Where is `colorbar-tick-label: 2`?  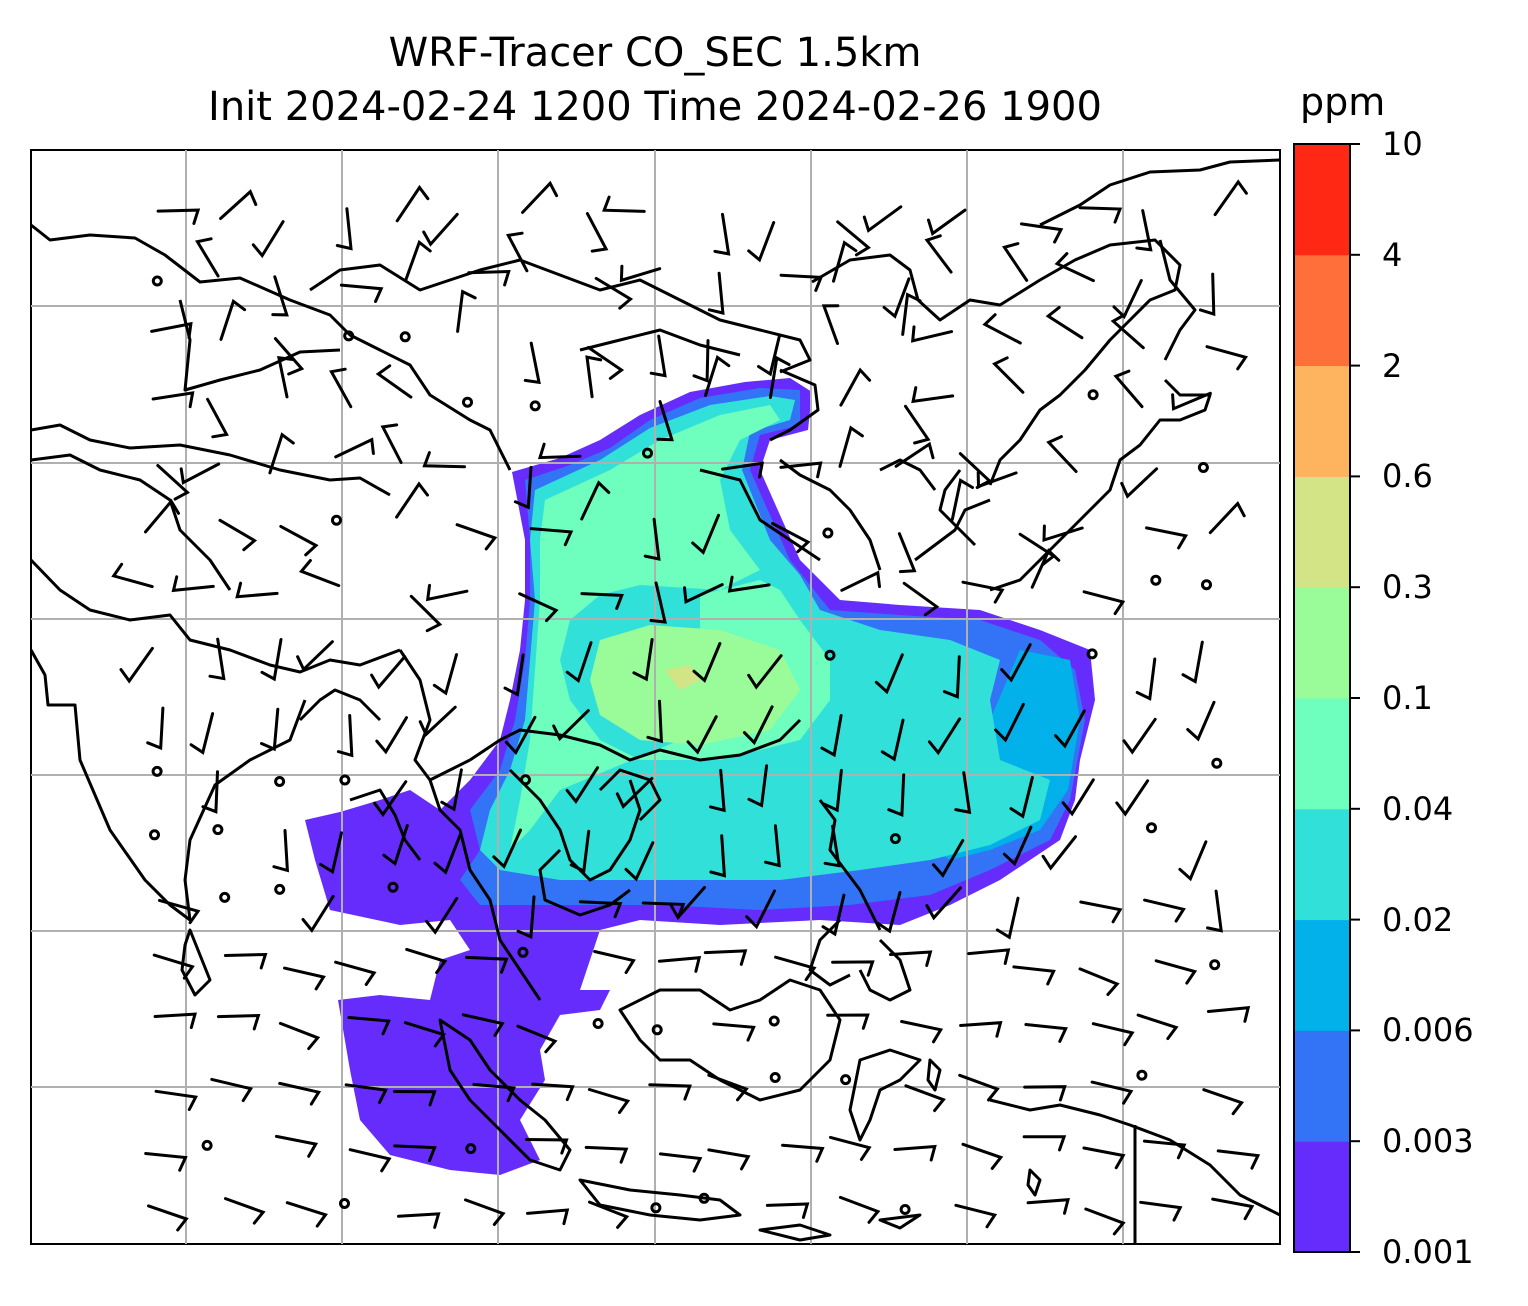 colorbar-tick-label: 2 is located at coordinates (1392, 365).